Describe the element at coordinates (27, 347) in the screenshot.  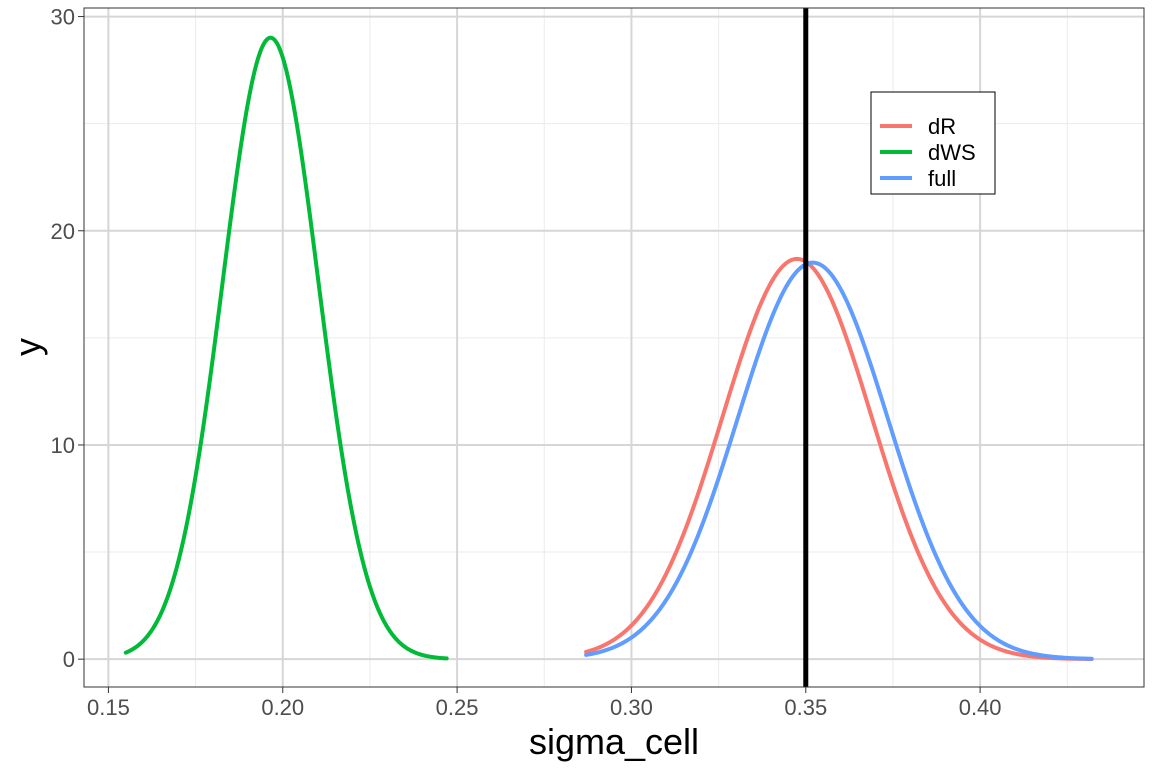
I see `y-axis-title: y` at that location.